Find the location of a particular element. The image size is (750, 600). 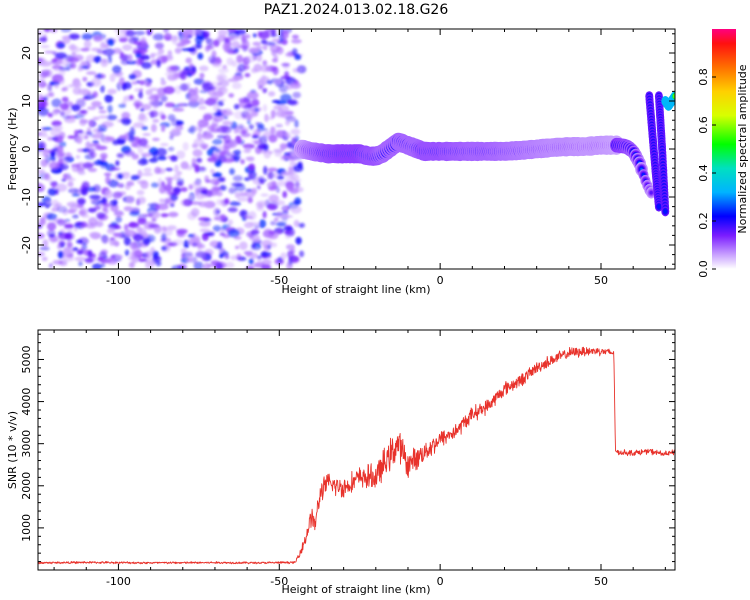

x-tick-label: 0 is located at coordinates (440, 581).